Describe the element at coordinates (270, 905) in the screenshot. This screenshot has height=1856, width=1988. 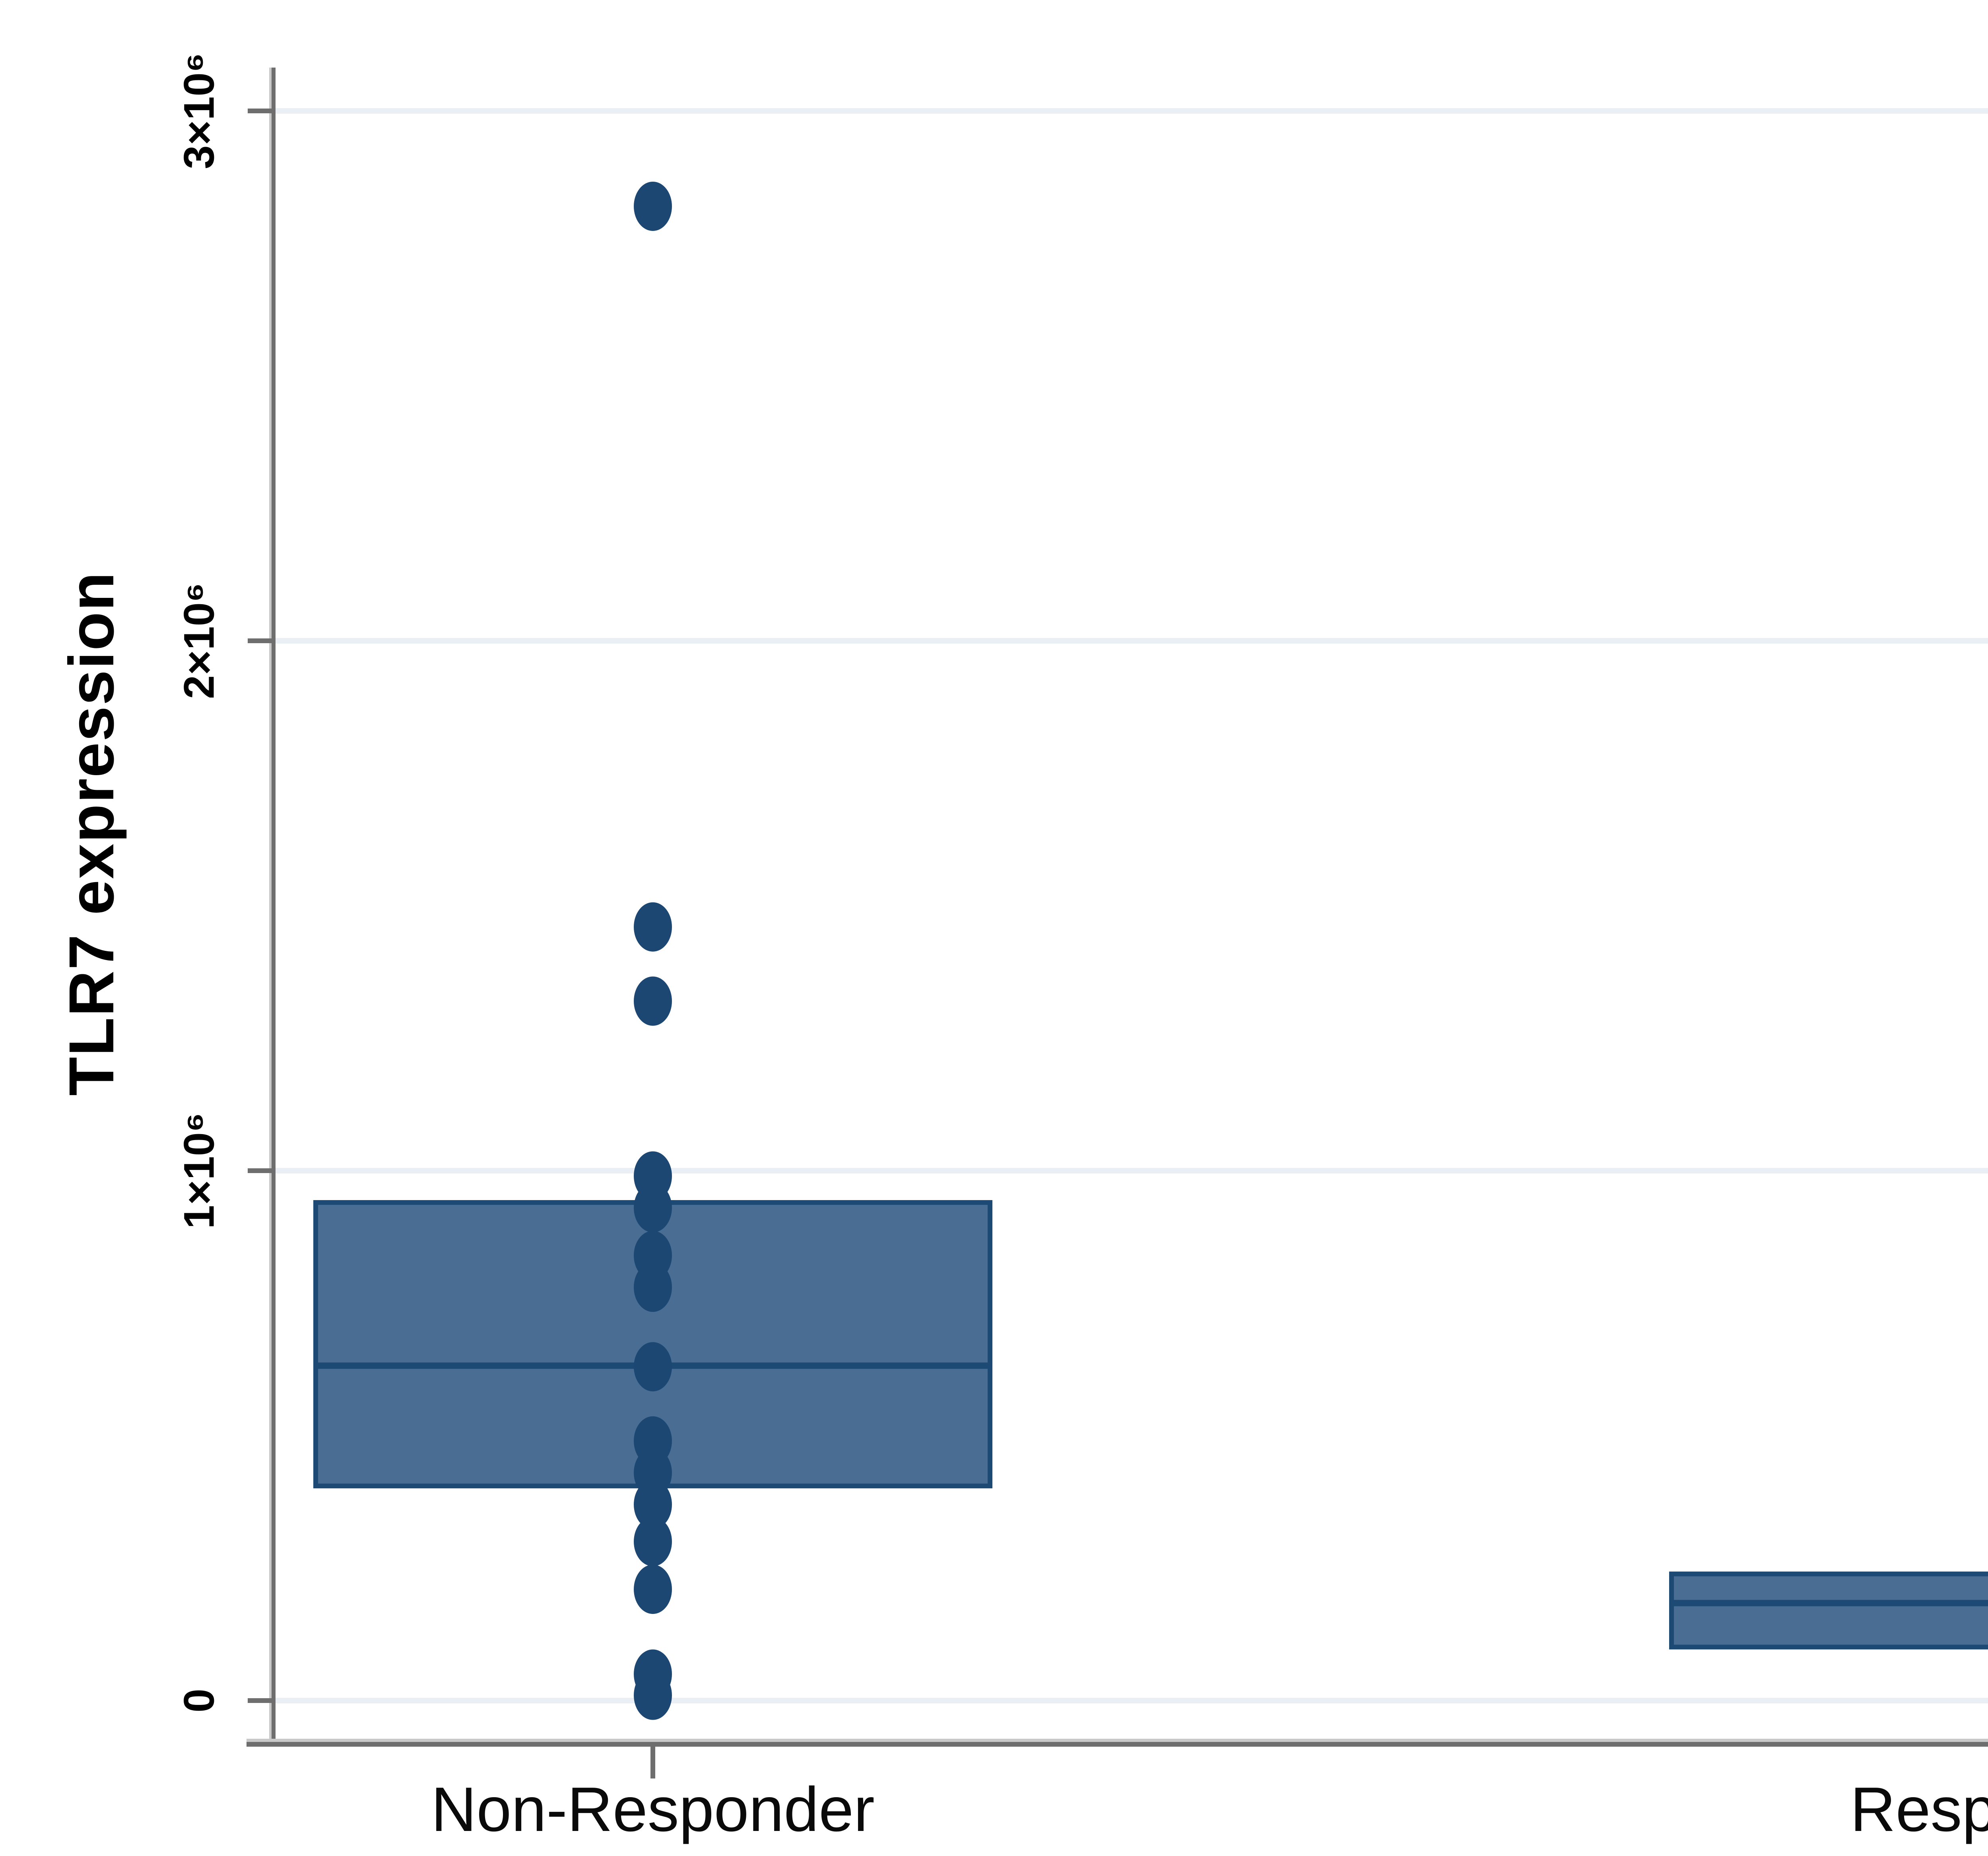
I see `y-axis-line-light` at that location.